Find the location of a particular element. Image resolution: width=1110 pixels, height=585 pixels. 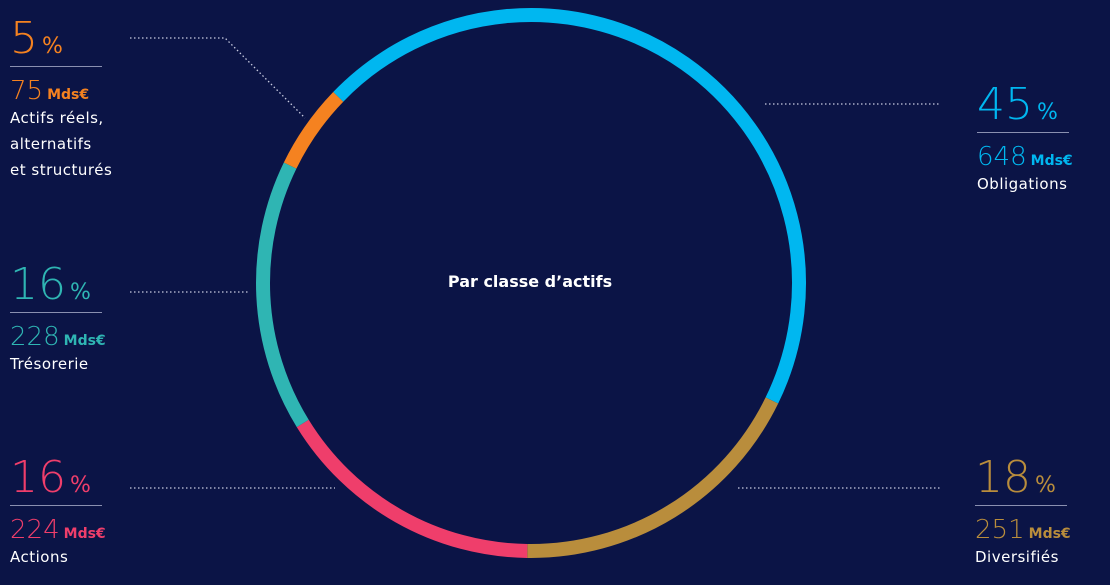

amount-row: 251 Mds€ is located at coordinates (1035, 530).